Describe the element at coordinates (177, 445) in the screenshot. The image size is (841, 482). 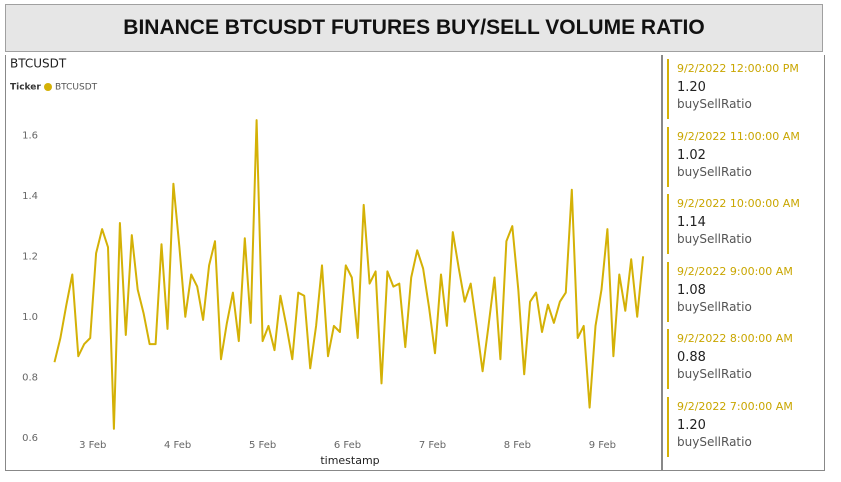
I see `x-tick-label: 4 Feb` at that location.